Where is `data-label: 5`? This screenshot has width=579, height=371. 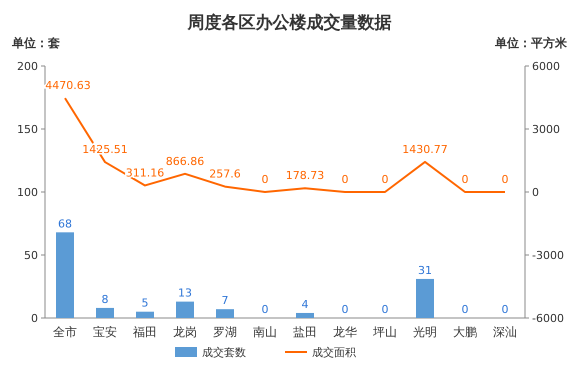
data-label: 5 is located at coordinates (145, 303).